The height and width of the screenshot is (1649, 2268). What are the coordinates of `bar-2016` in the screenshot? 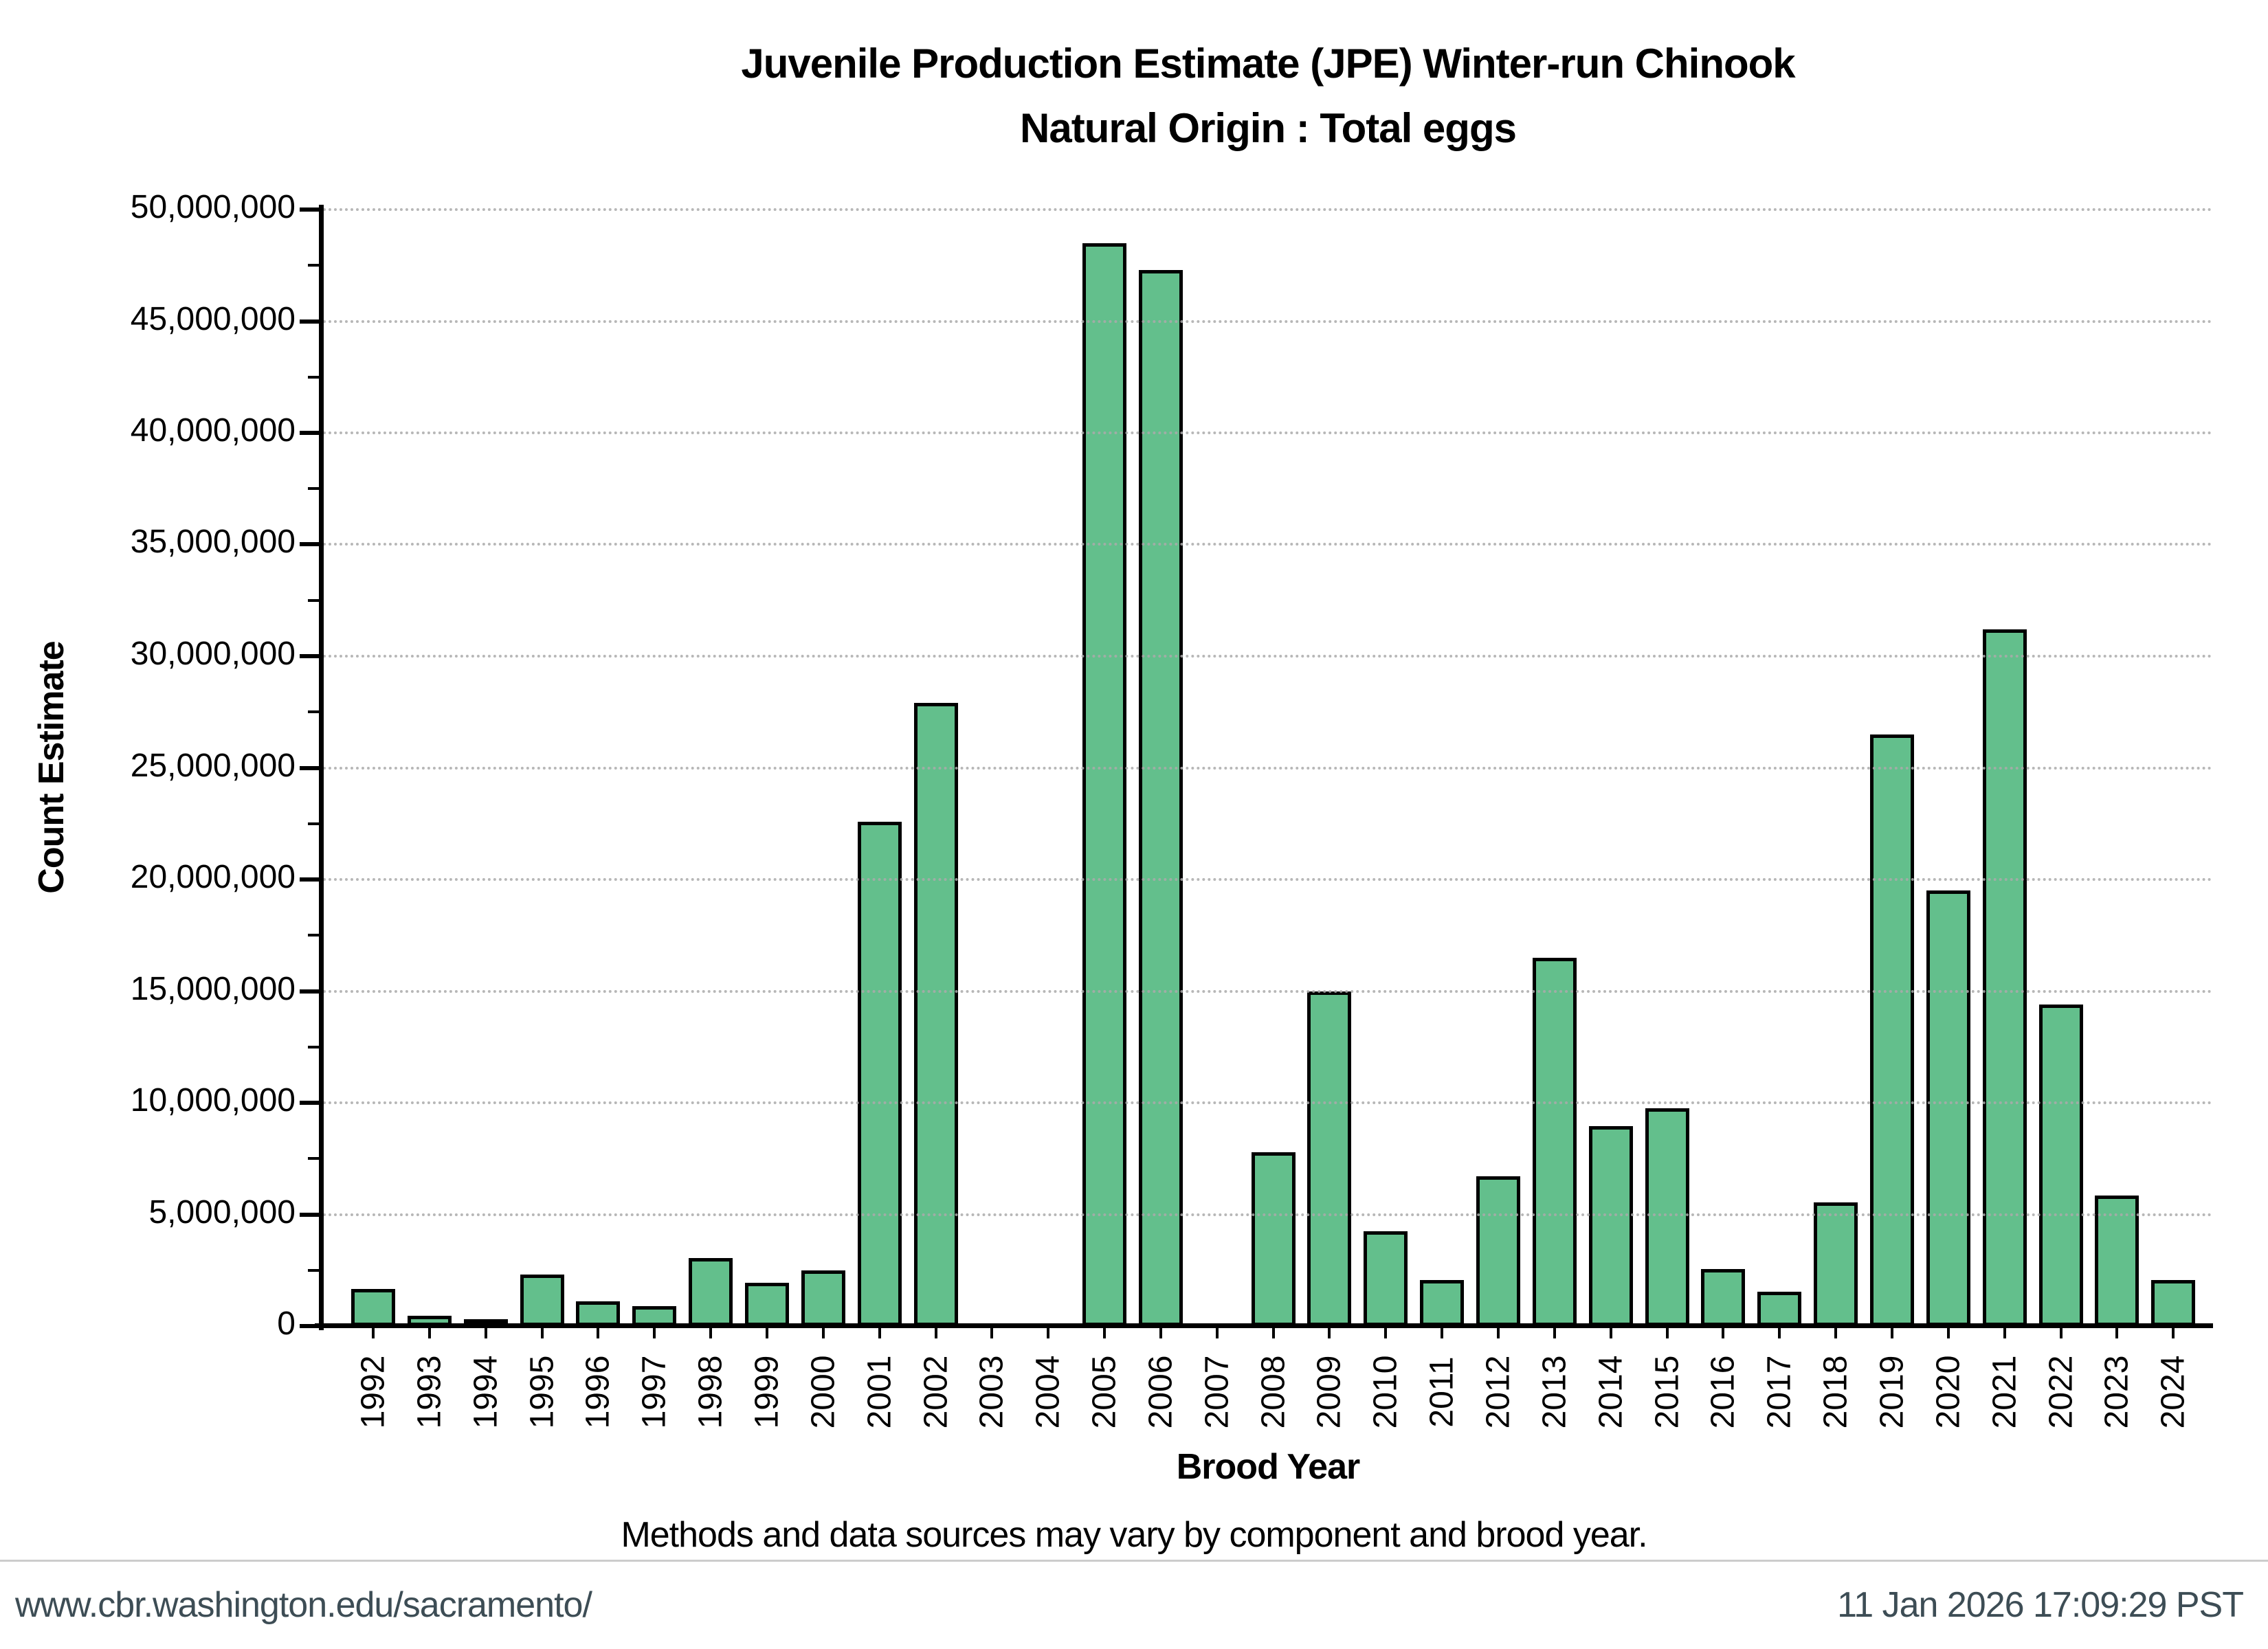 It's located at (1723, 1297).